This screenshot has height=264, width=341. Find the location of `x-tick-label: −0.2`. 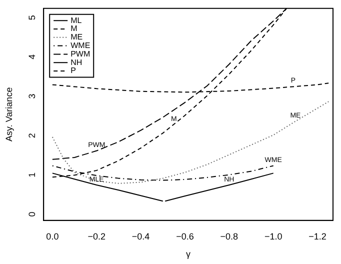

x-tick-label: −0.2 is located at coordinates (97, 236).